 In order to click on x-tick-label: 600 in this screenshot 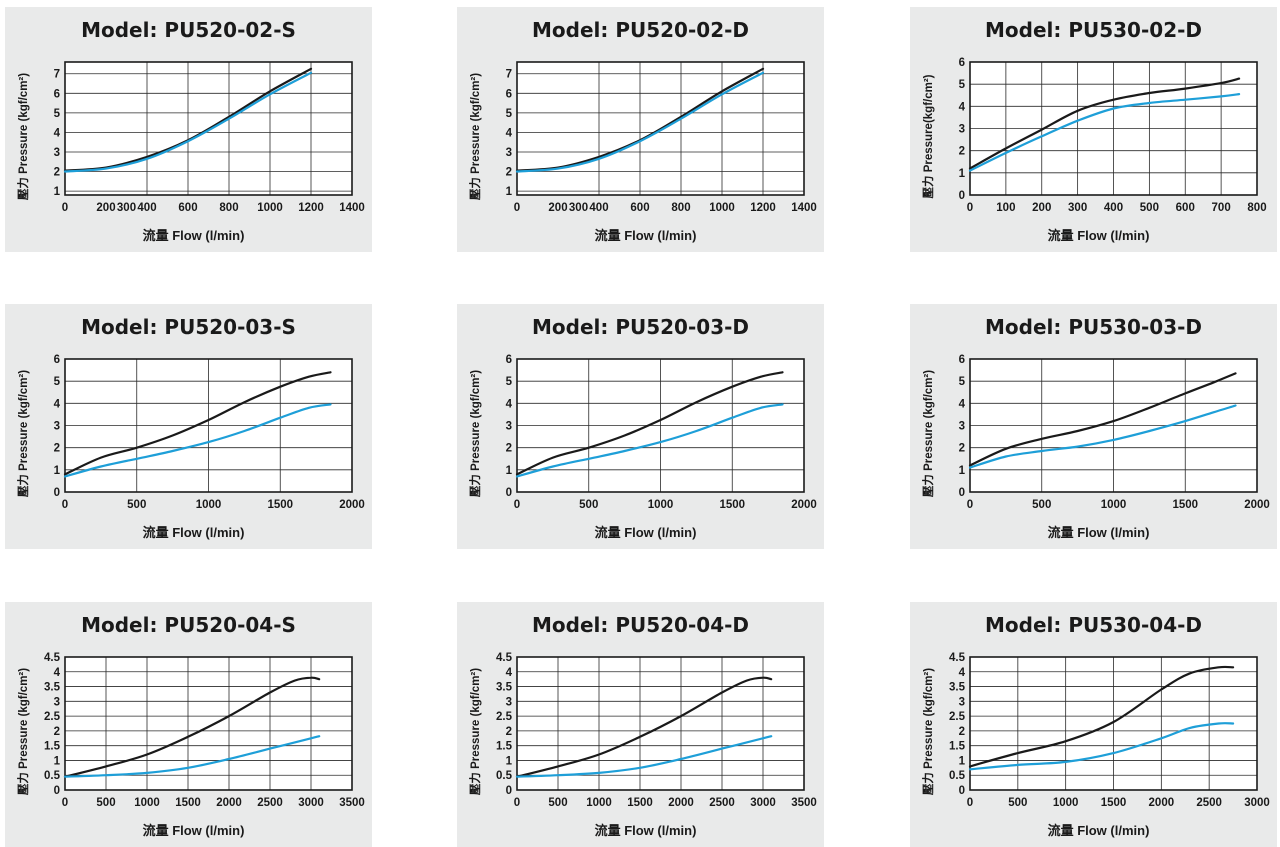, I will do `click(187, 208)`.